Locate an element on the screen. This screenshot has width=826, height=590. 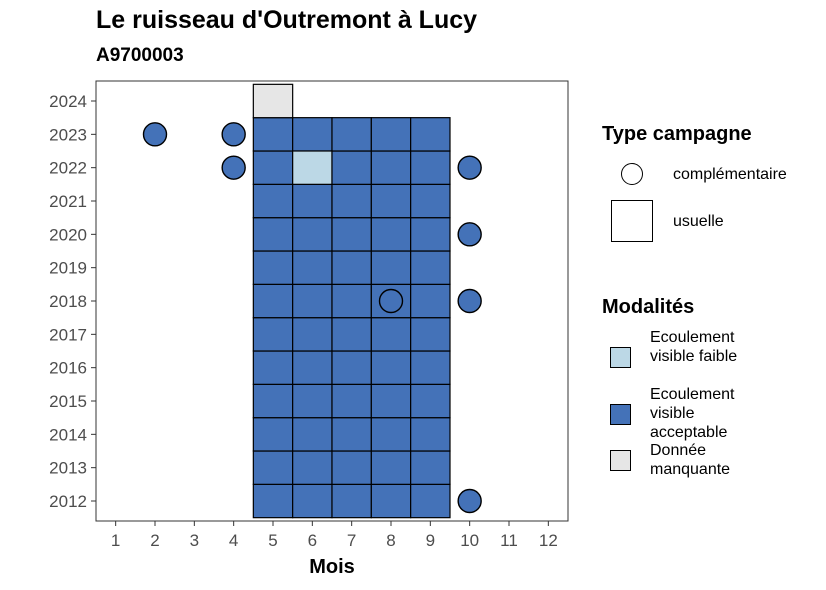
cell-m9-2016 is located at coordinates (430, 367).